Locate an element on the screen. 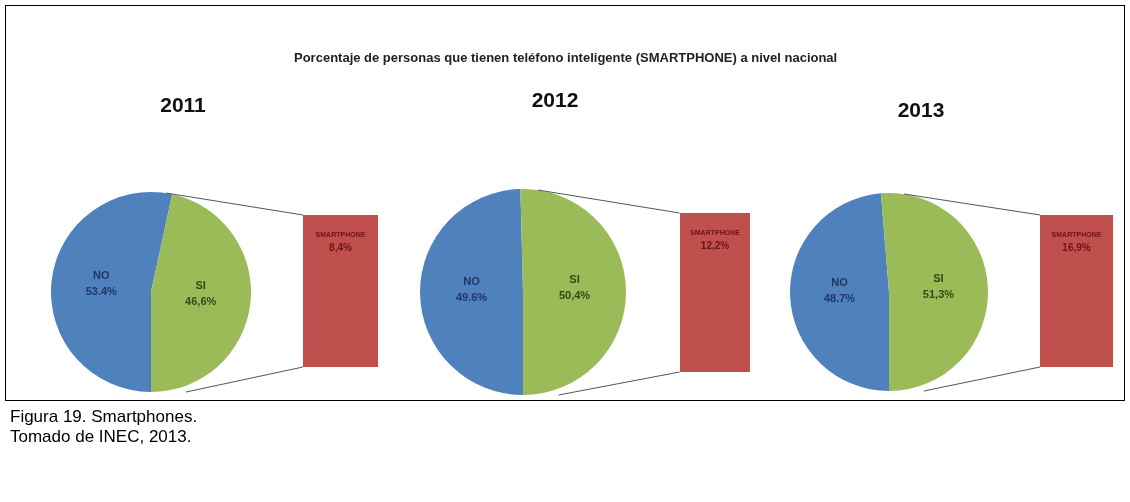  data-label: 8,4% is located at coordinates (340, 247).